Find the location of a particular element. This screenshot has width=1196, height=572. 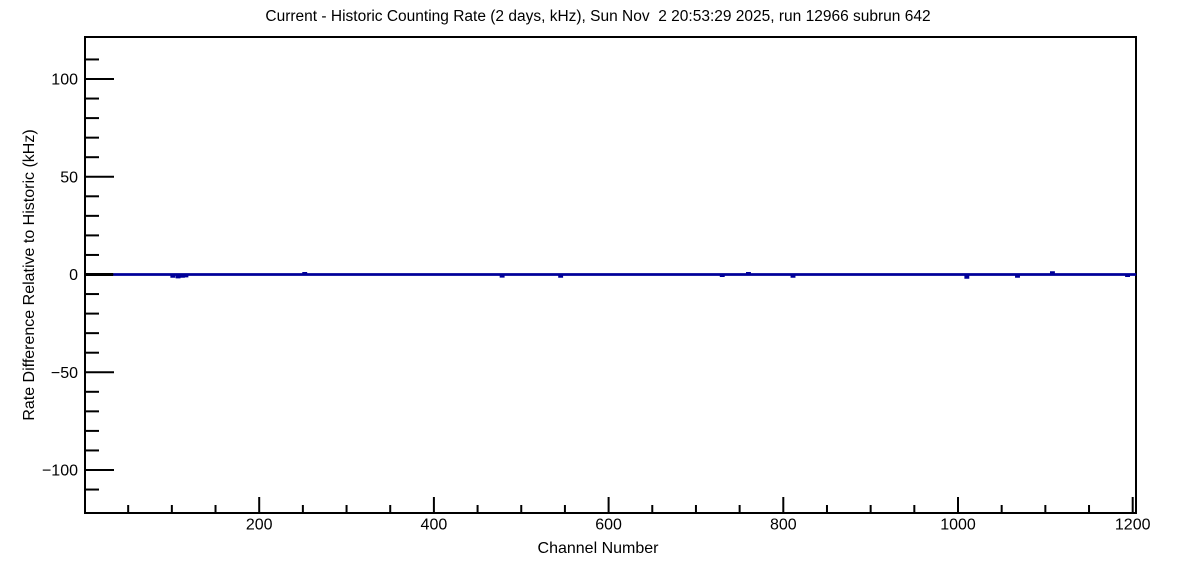

x-tick-label: 1000 is located at coordinates (958, 524).